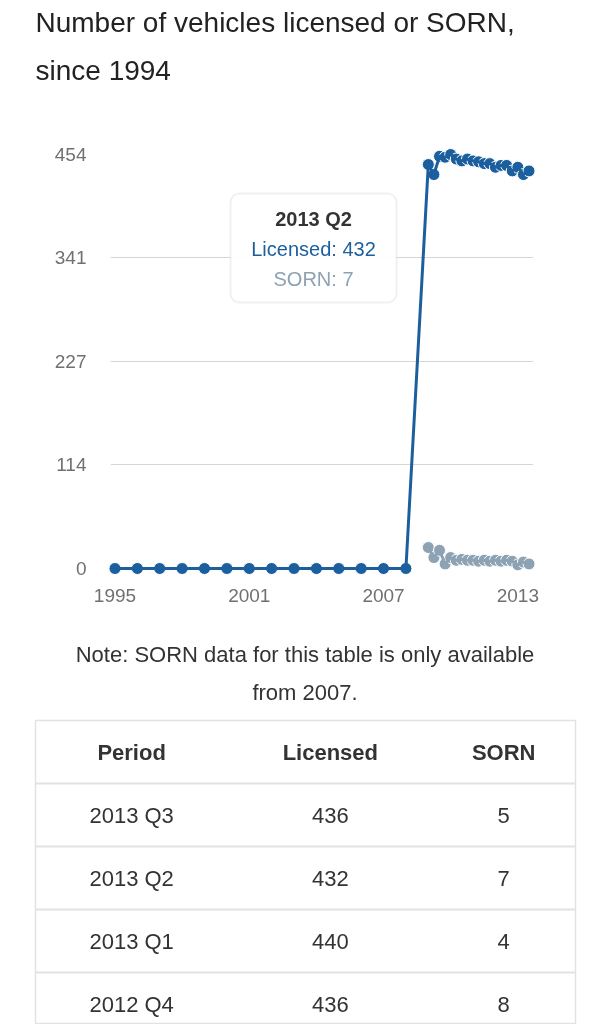  What do you see at coordinates (313, 248) in the screenshot?
I see `annotation: Licensed: 432` at bounding box center [313, 248].